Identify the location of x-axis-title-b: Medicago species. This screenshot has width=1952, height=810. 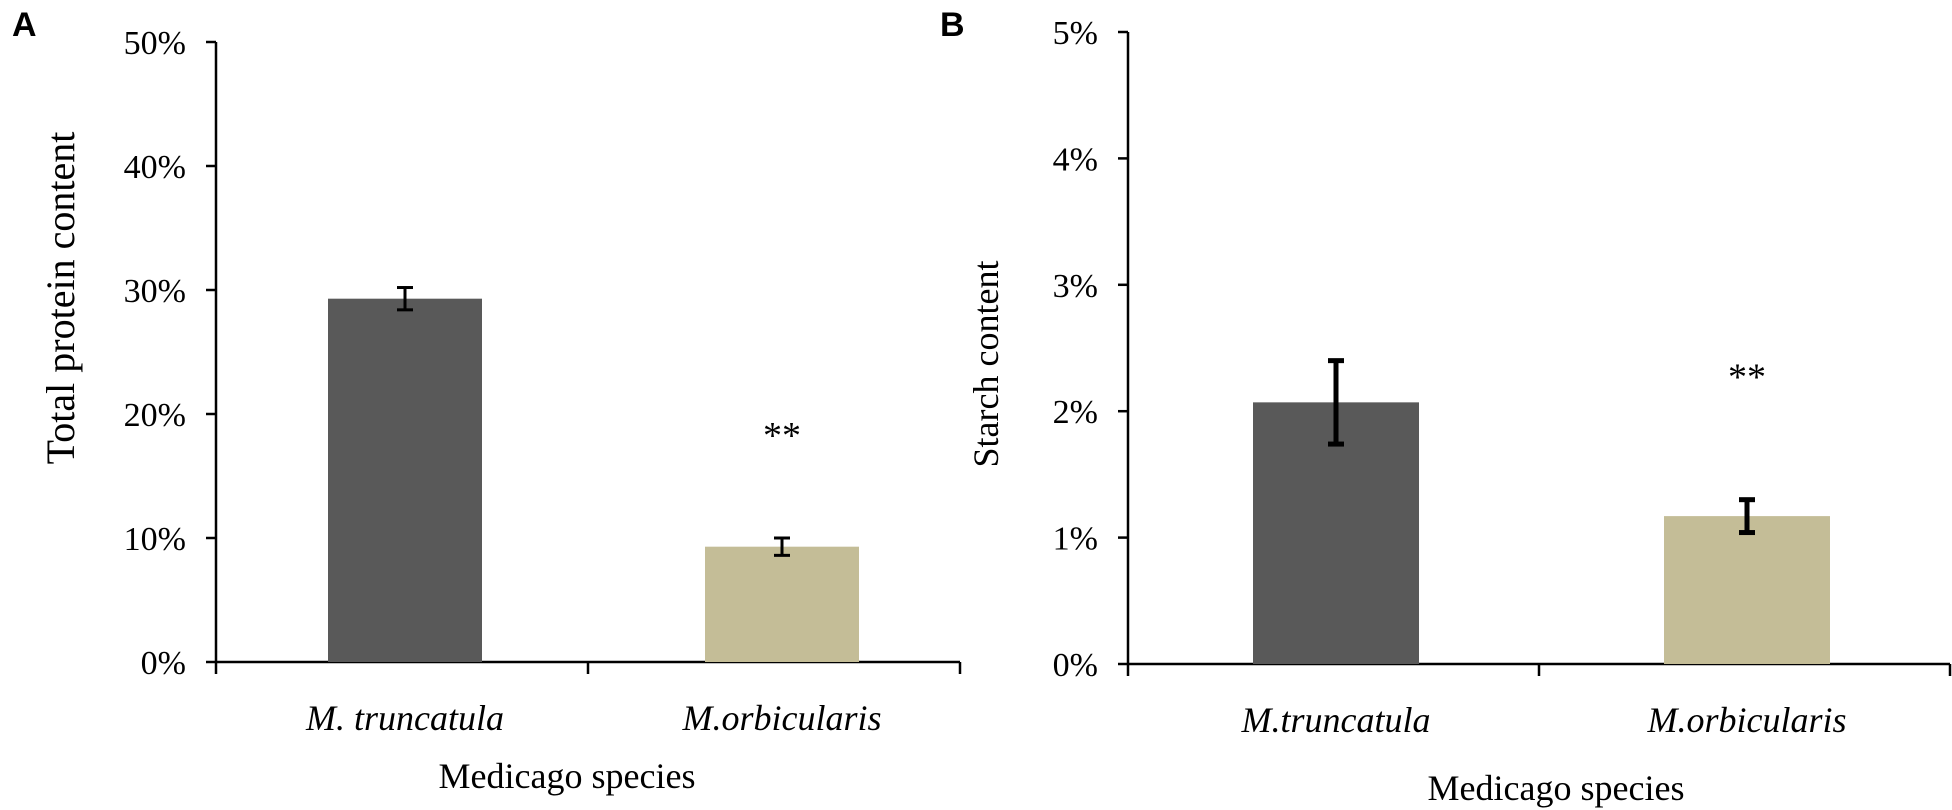
(1556, 788).